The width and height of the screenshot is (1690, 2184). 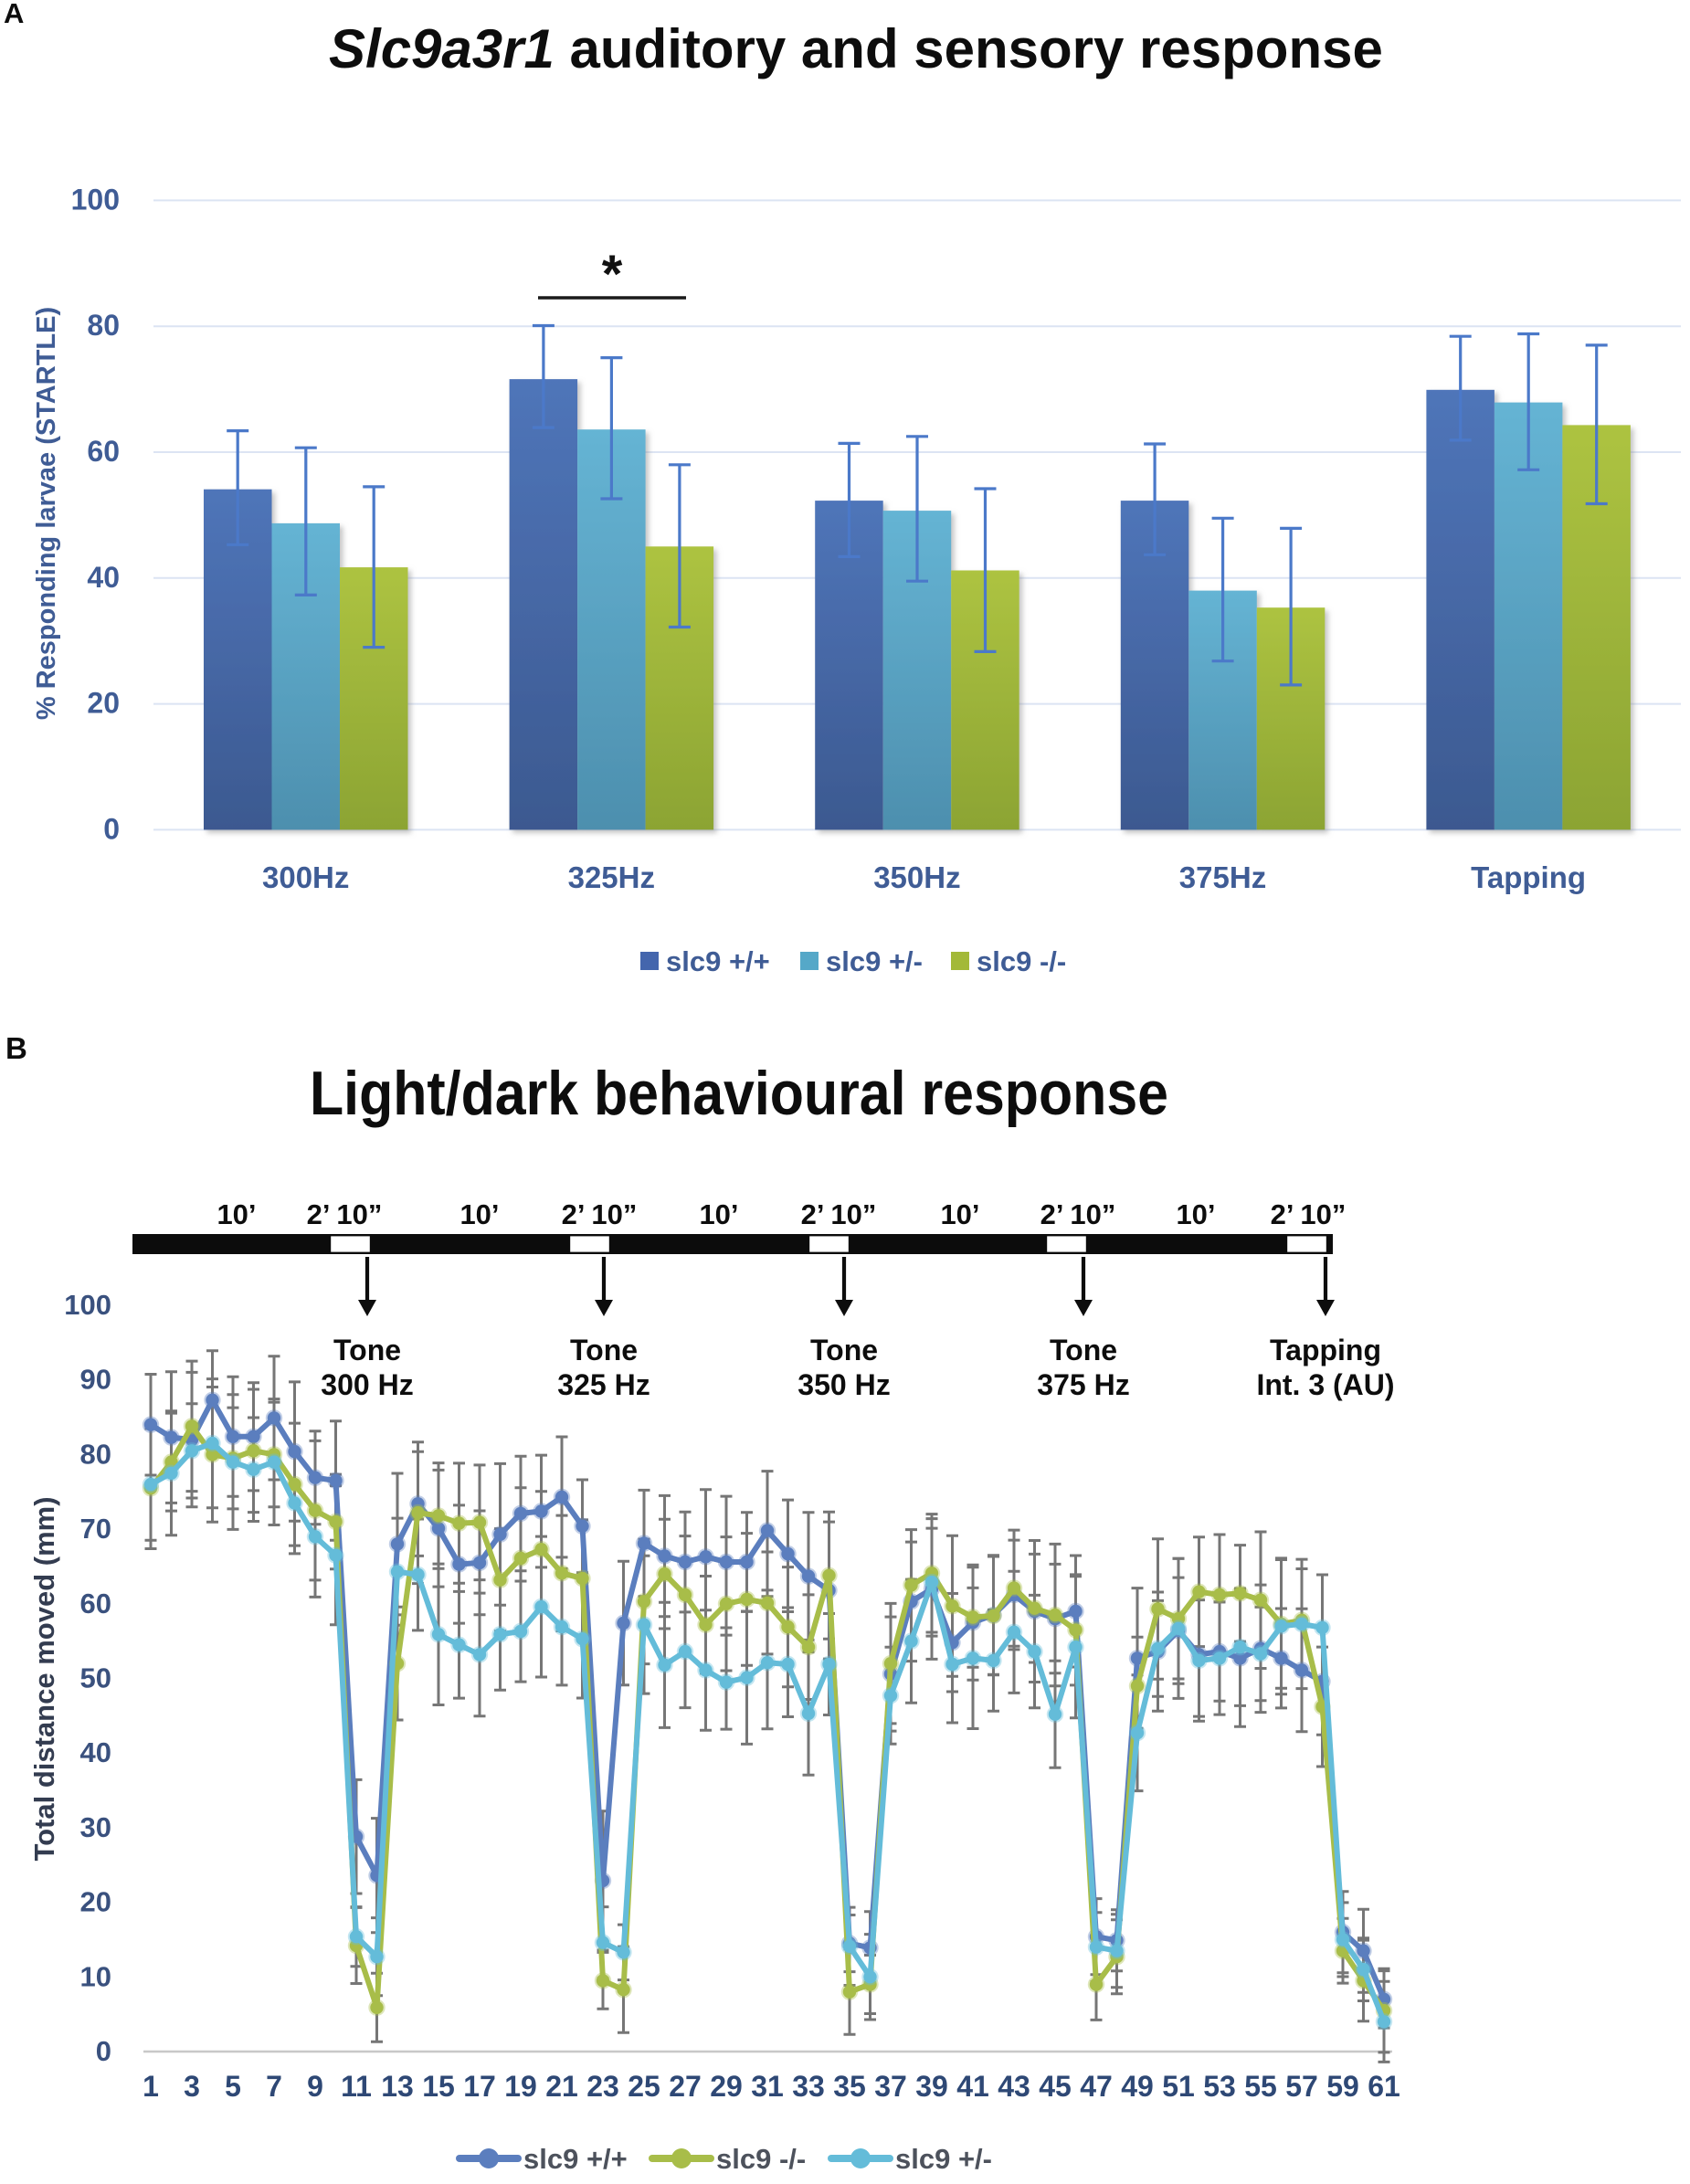 I want to click on svg-text: 11, so click(x=356, y=2087).